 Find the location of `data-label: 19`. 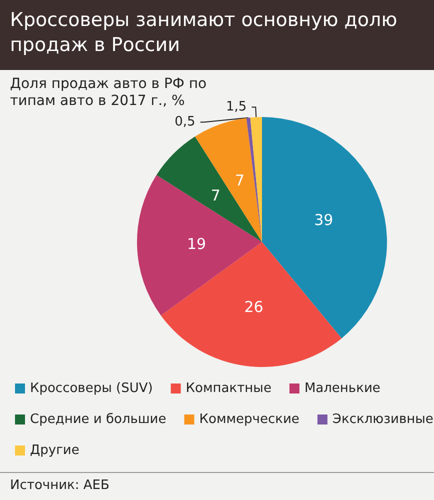

data-label: 19 is located at coordinates (196, 244).